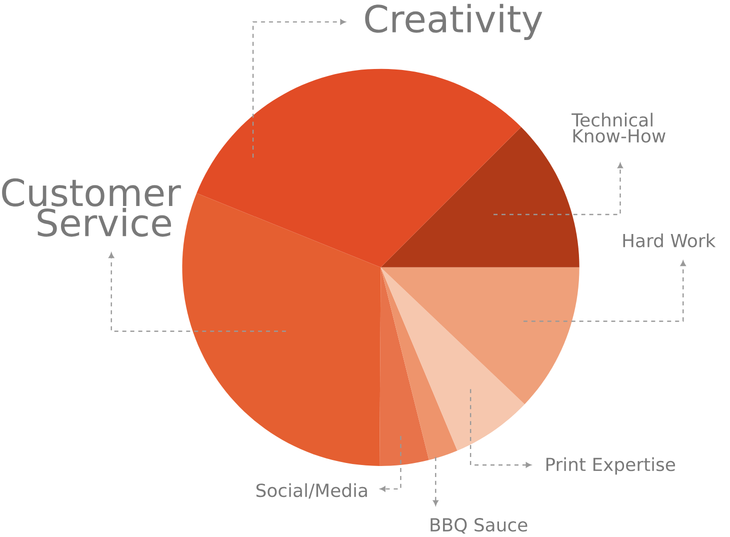  Describe the element at coordinates (610, 466) in the screenshot. I see `slice-label: Print Expertise` at that location.